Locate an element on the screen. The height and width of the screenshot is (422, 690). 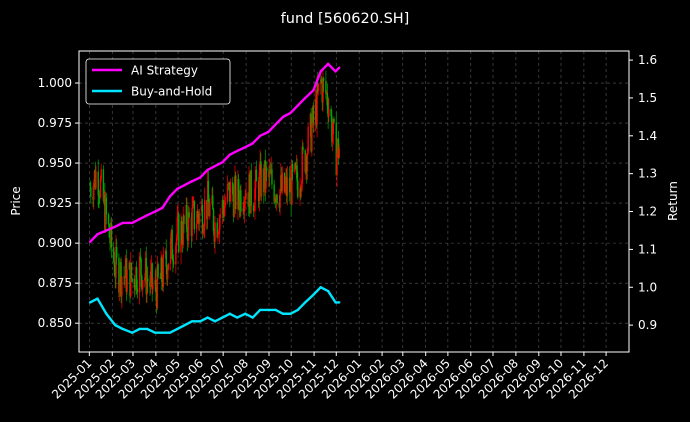
y-right-tick-label: 1.4 is located at coordinates (647, 136).